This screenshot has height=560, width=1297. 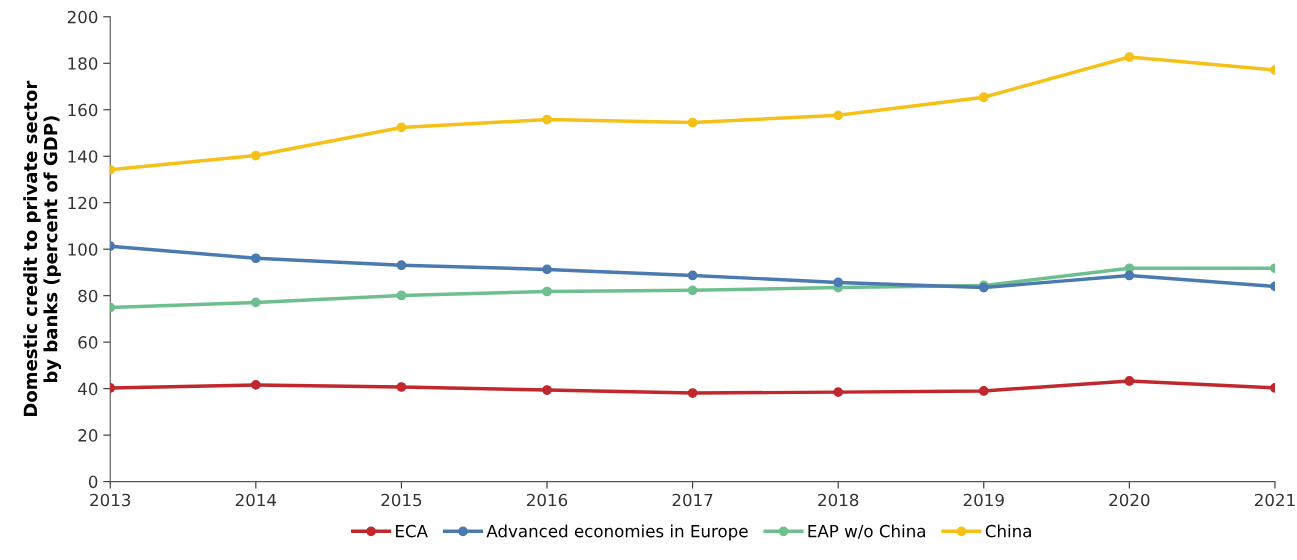 I want to click on x-tick-label: 2017, so click(x=692, y=500).